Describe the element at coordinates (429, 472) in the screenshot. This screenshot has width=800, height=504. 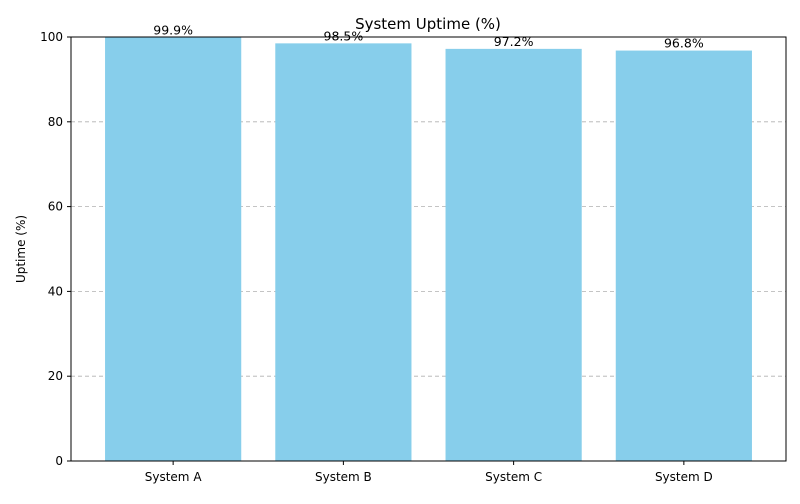
I see `x-axis-ticks: System A System B System C System D` at that location.